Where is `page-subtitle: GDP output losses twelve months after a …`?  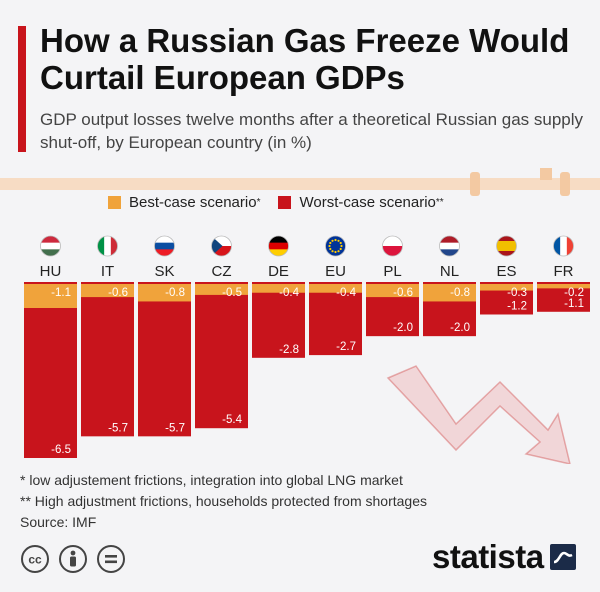
page-subtitle: GDP output losses twelve months after a … is located at coordinates (312, 131).